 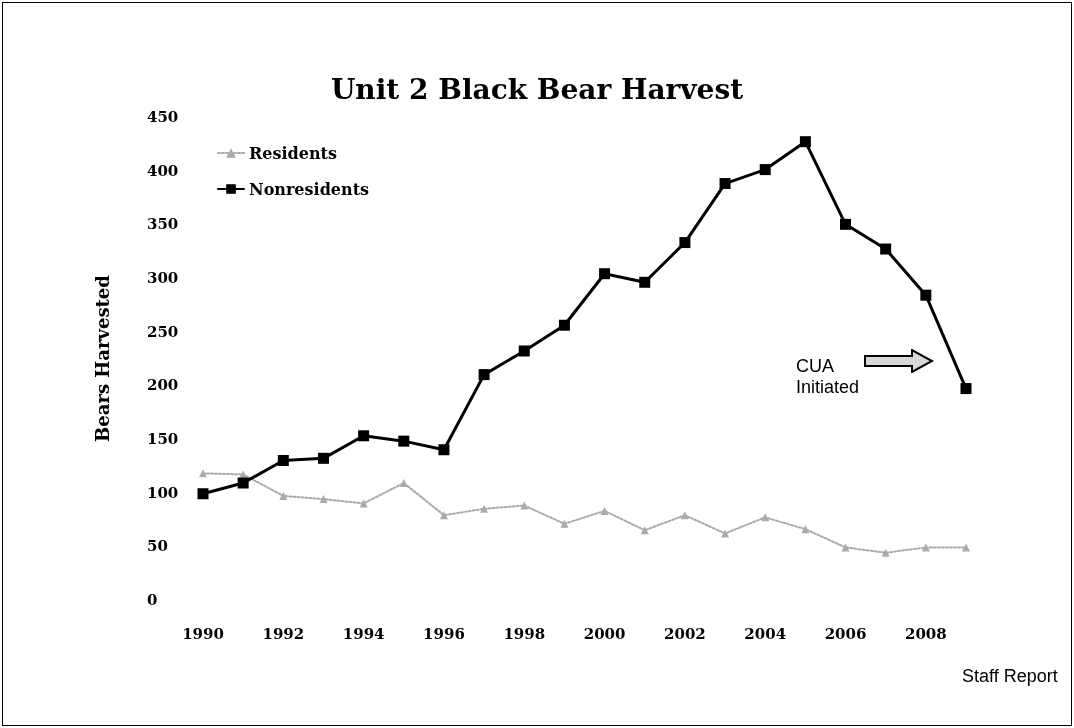 What do you see at coordinates (309, 189) in the screenshot?
I see `legend-label: Nonresidents` at bounding box center [309, 189].